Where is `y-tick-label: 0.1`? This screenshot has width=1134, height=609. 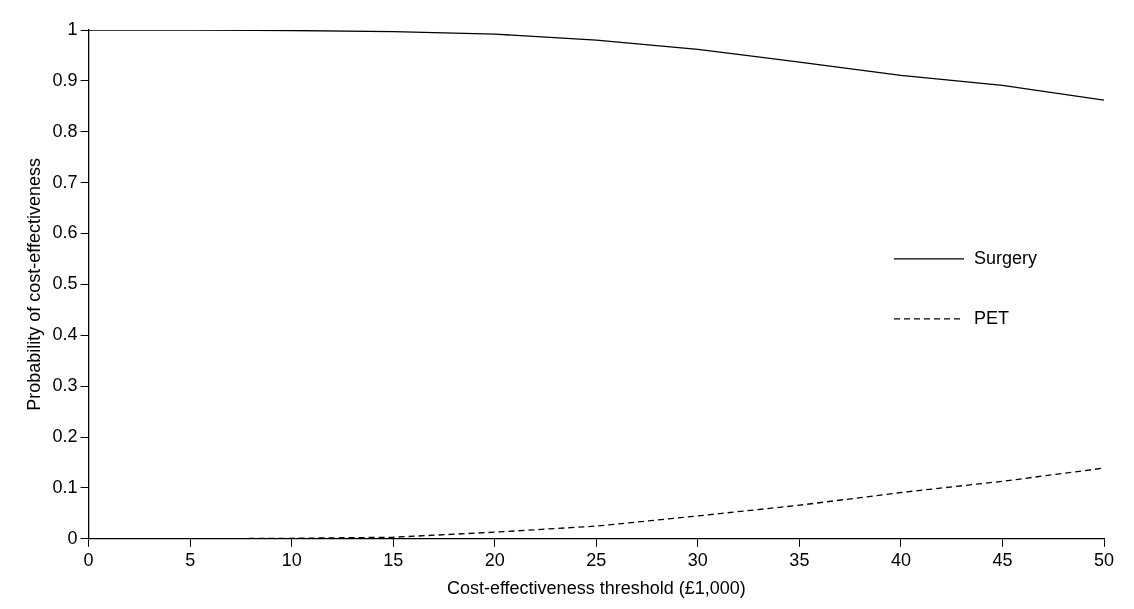
y-tick-label: 0.1 is located at coordinates (65, 486).